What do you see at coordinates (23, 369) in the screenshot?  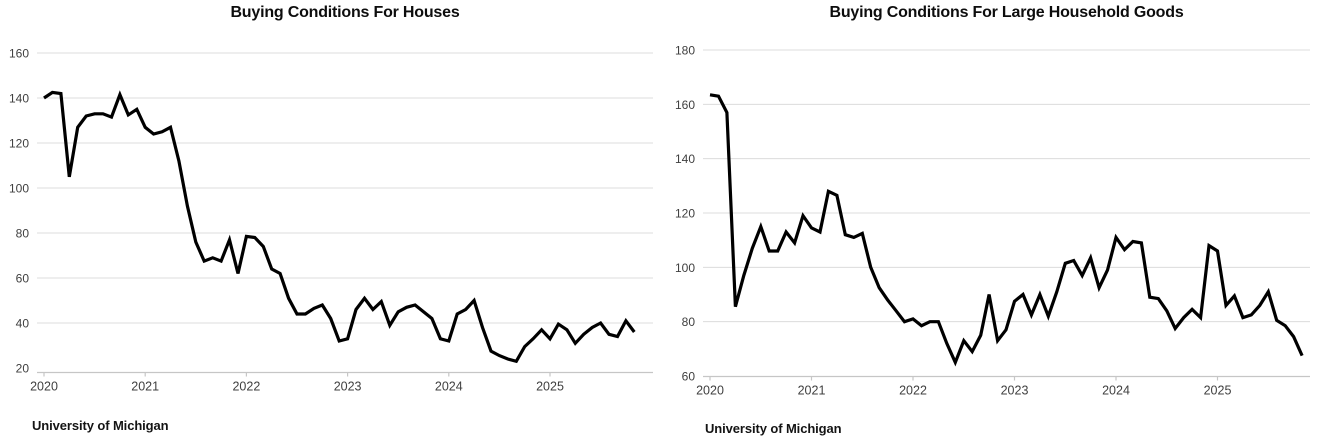 I see `y-tick-label: 20` at bounding box center [23, 369].